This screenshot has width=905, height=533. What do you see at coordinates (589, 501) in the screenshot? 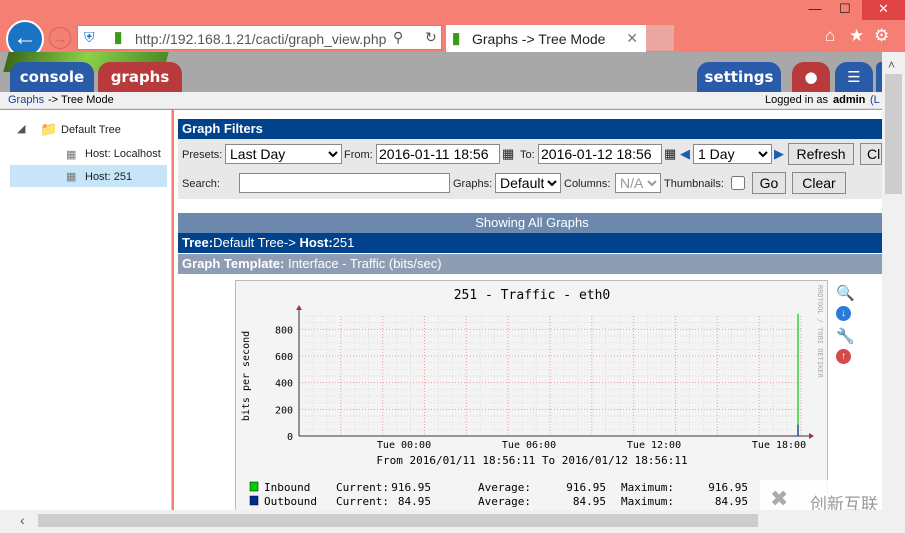
I see `legend-average-value: 84.95` at bounding box center [589, 501].